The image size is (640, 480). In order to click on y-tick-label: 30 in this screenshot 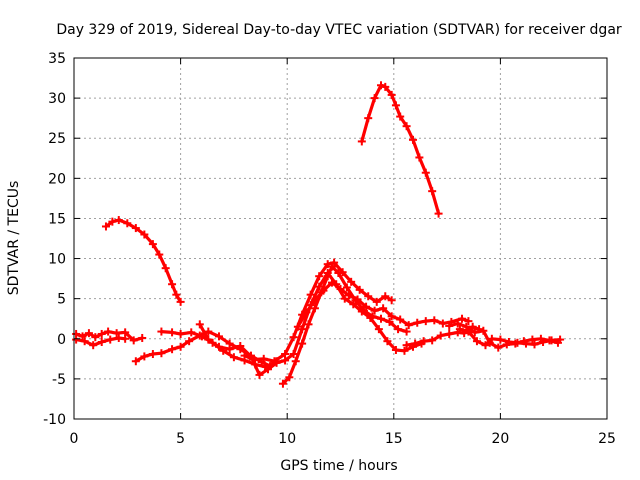, I will do `click(57, 99)`.